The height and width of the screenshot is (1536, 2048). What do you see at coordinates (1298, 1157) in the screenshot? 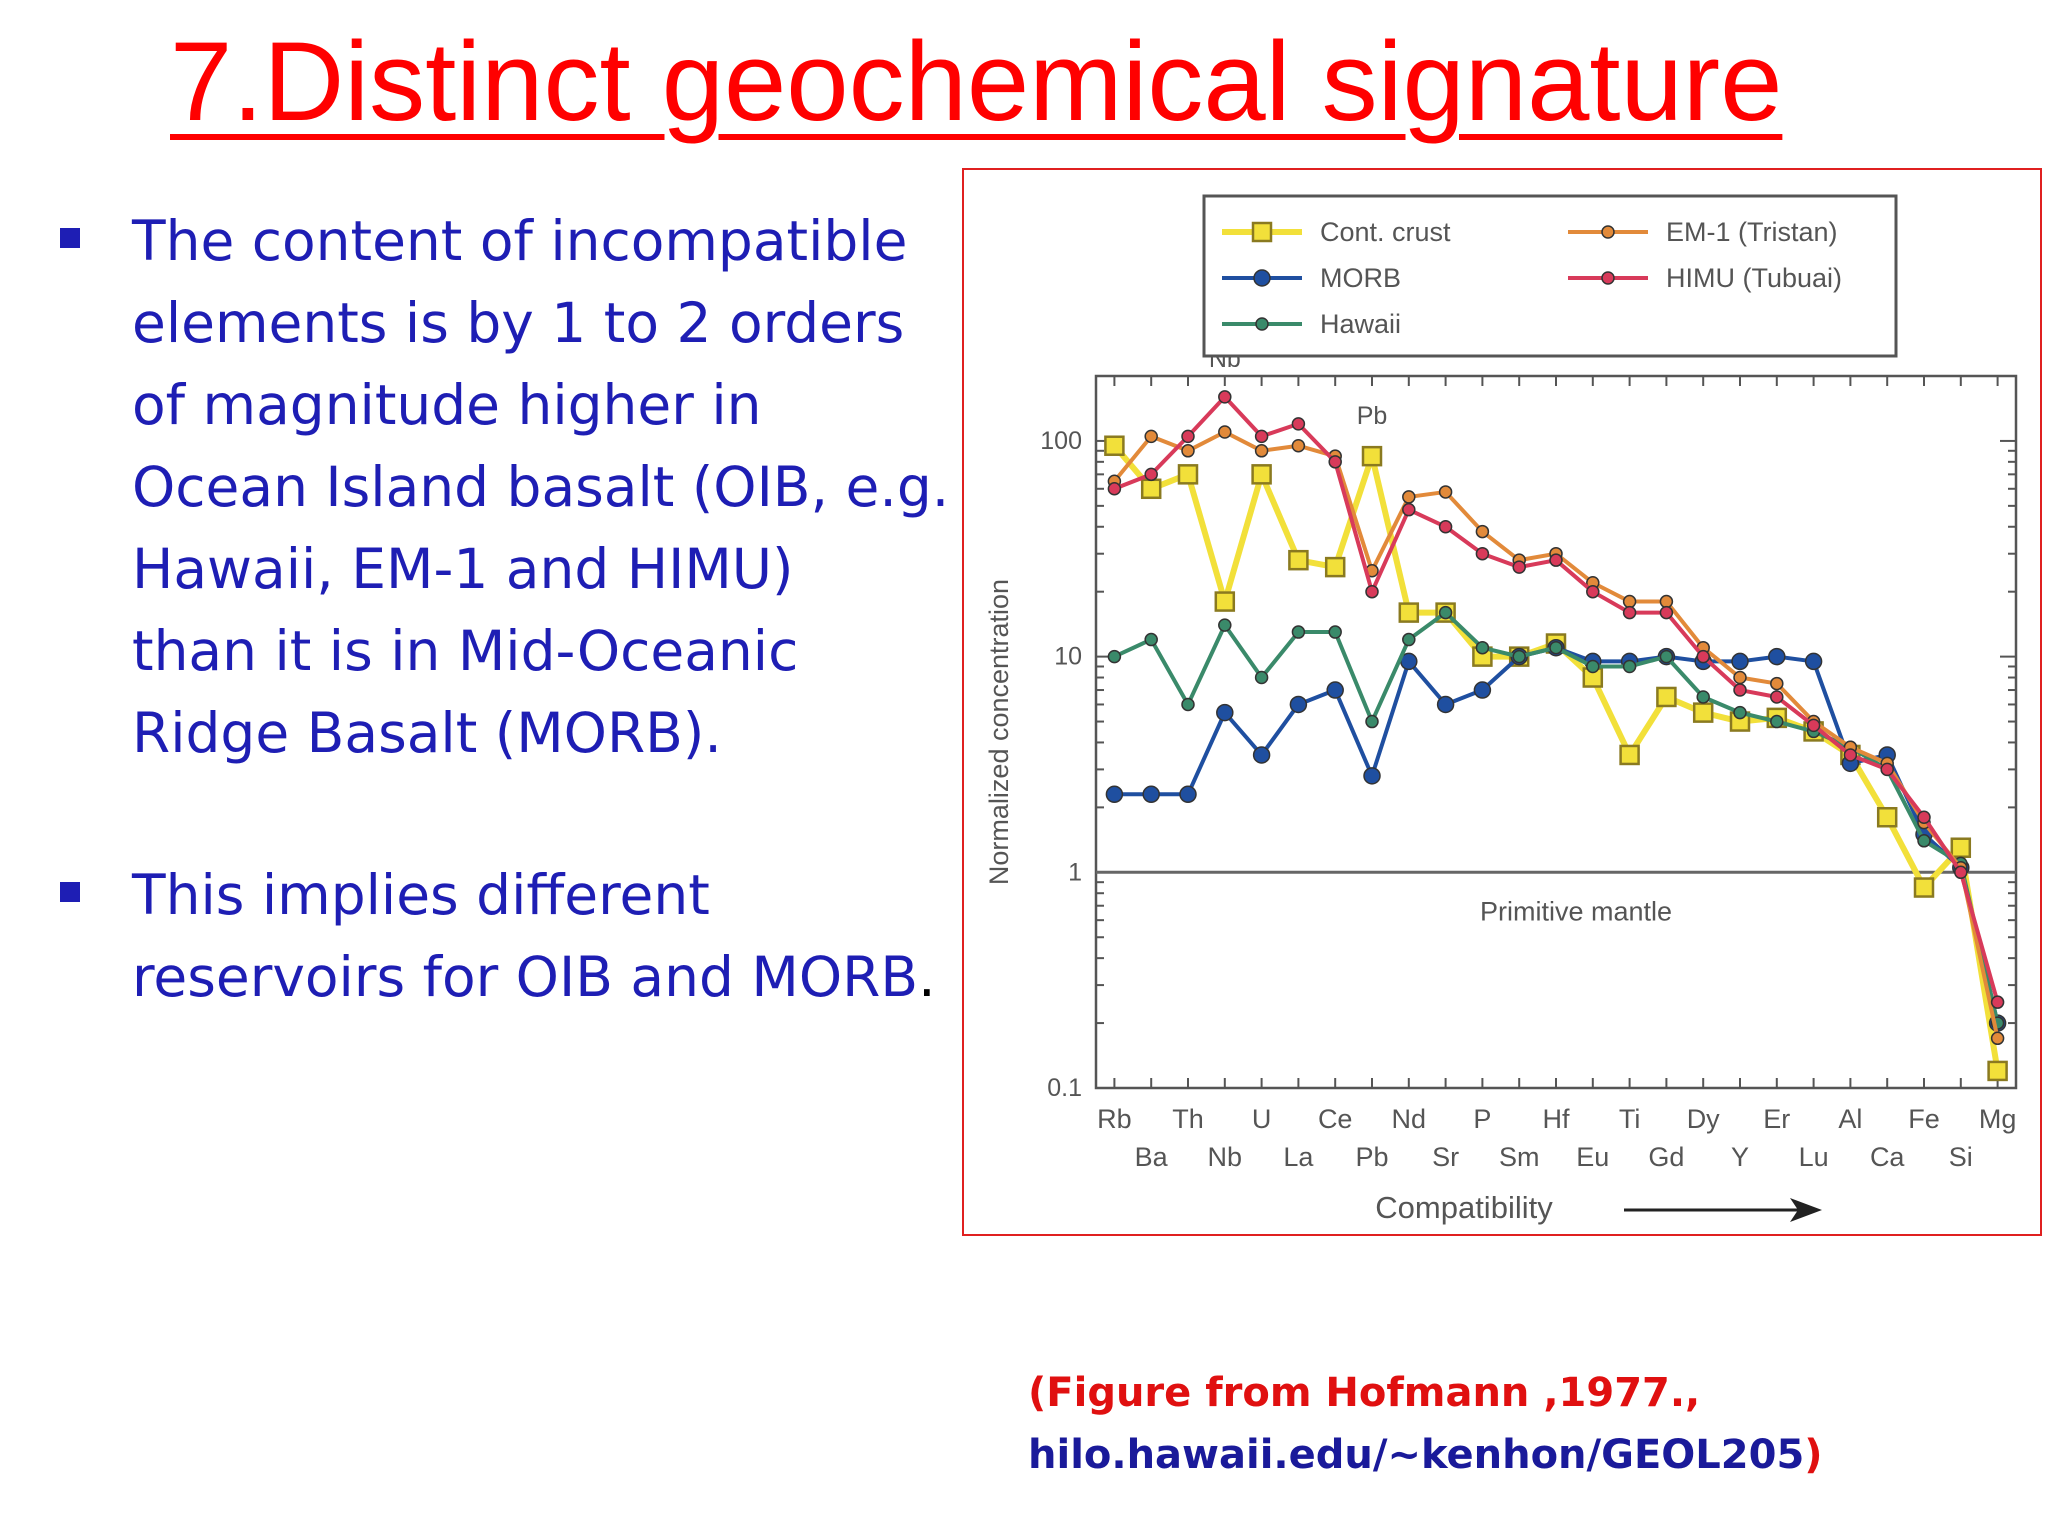
I see `x-tick-label: La` at bounding box center [1298, 1157].